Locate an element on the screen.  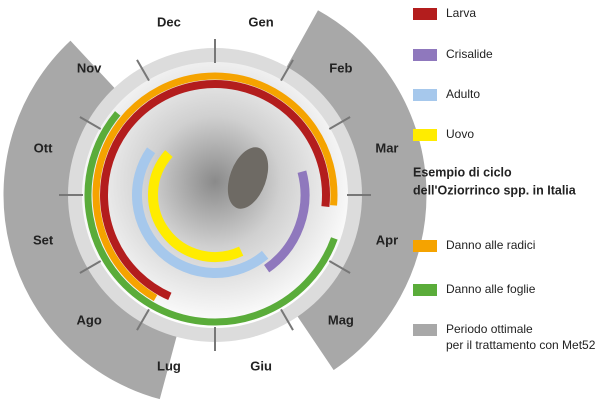
weevil is located at coordinates (248, 178).